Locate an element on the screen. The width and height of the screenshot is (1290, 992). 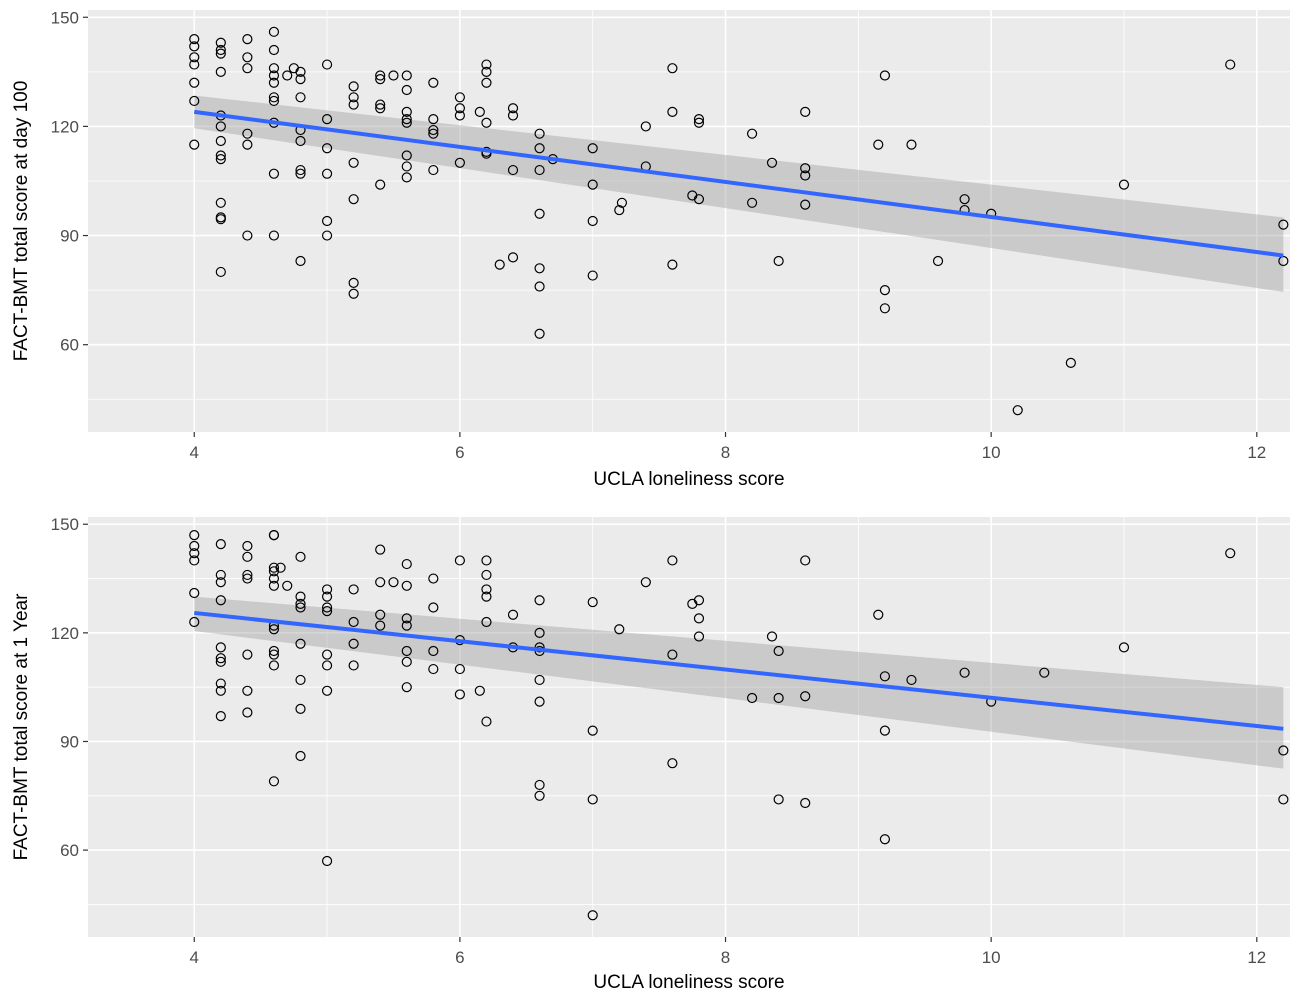
x-tick-label: 4 is located at coordinates (194, 452).